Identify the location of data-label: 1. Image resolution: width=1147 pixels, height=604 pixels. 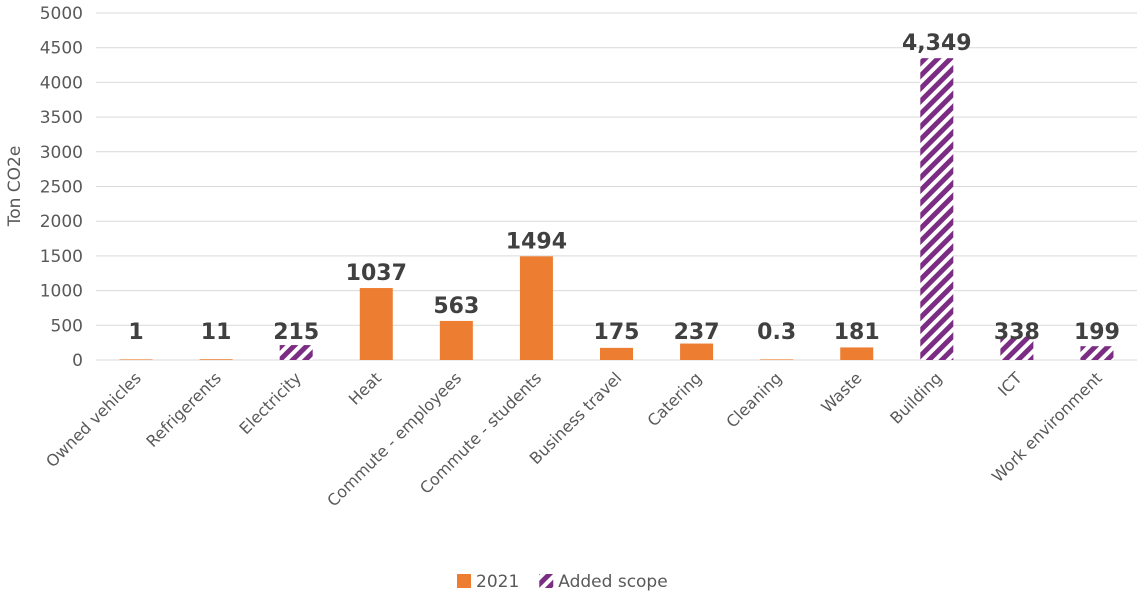
(135, 332).